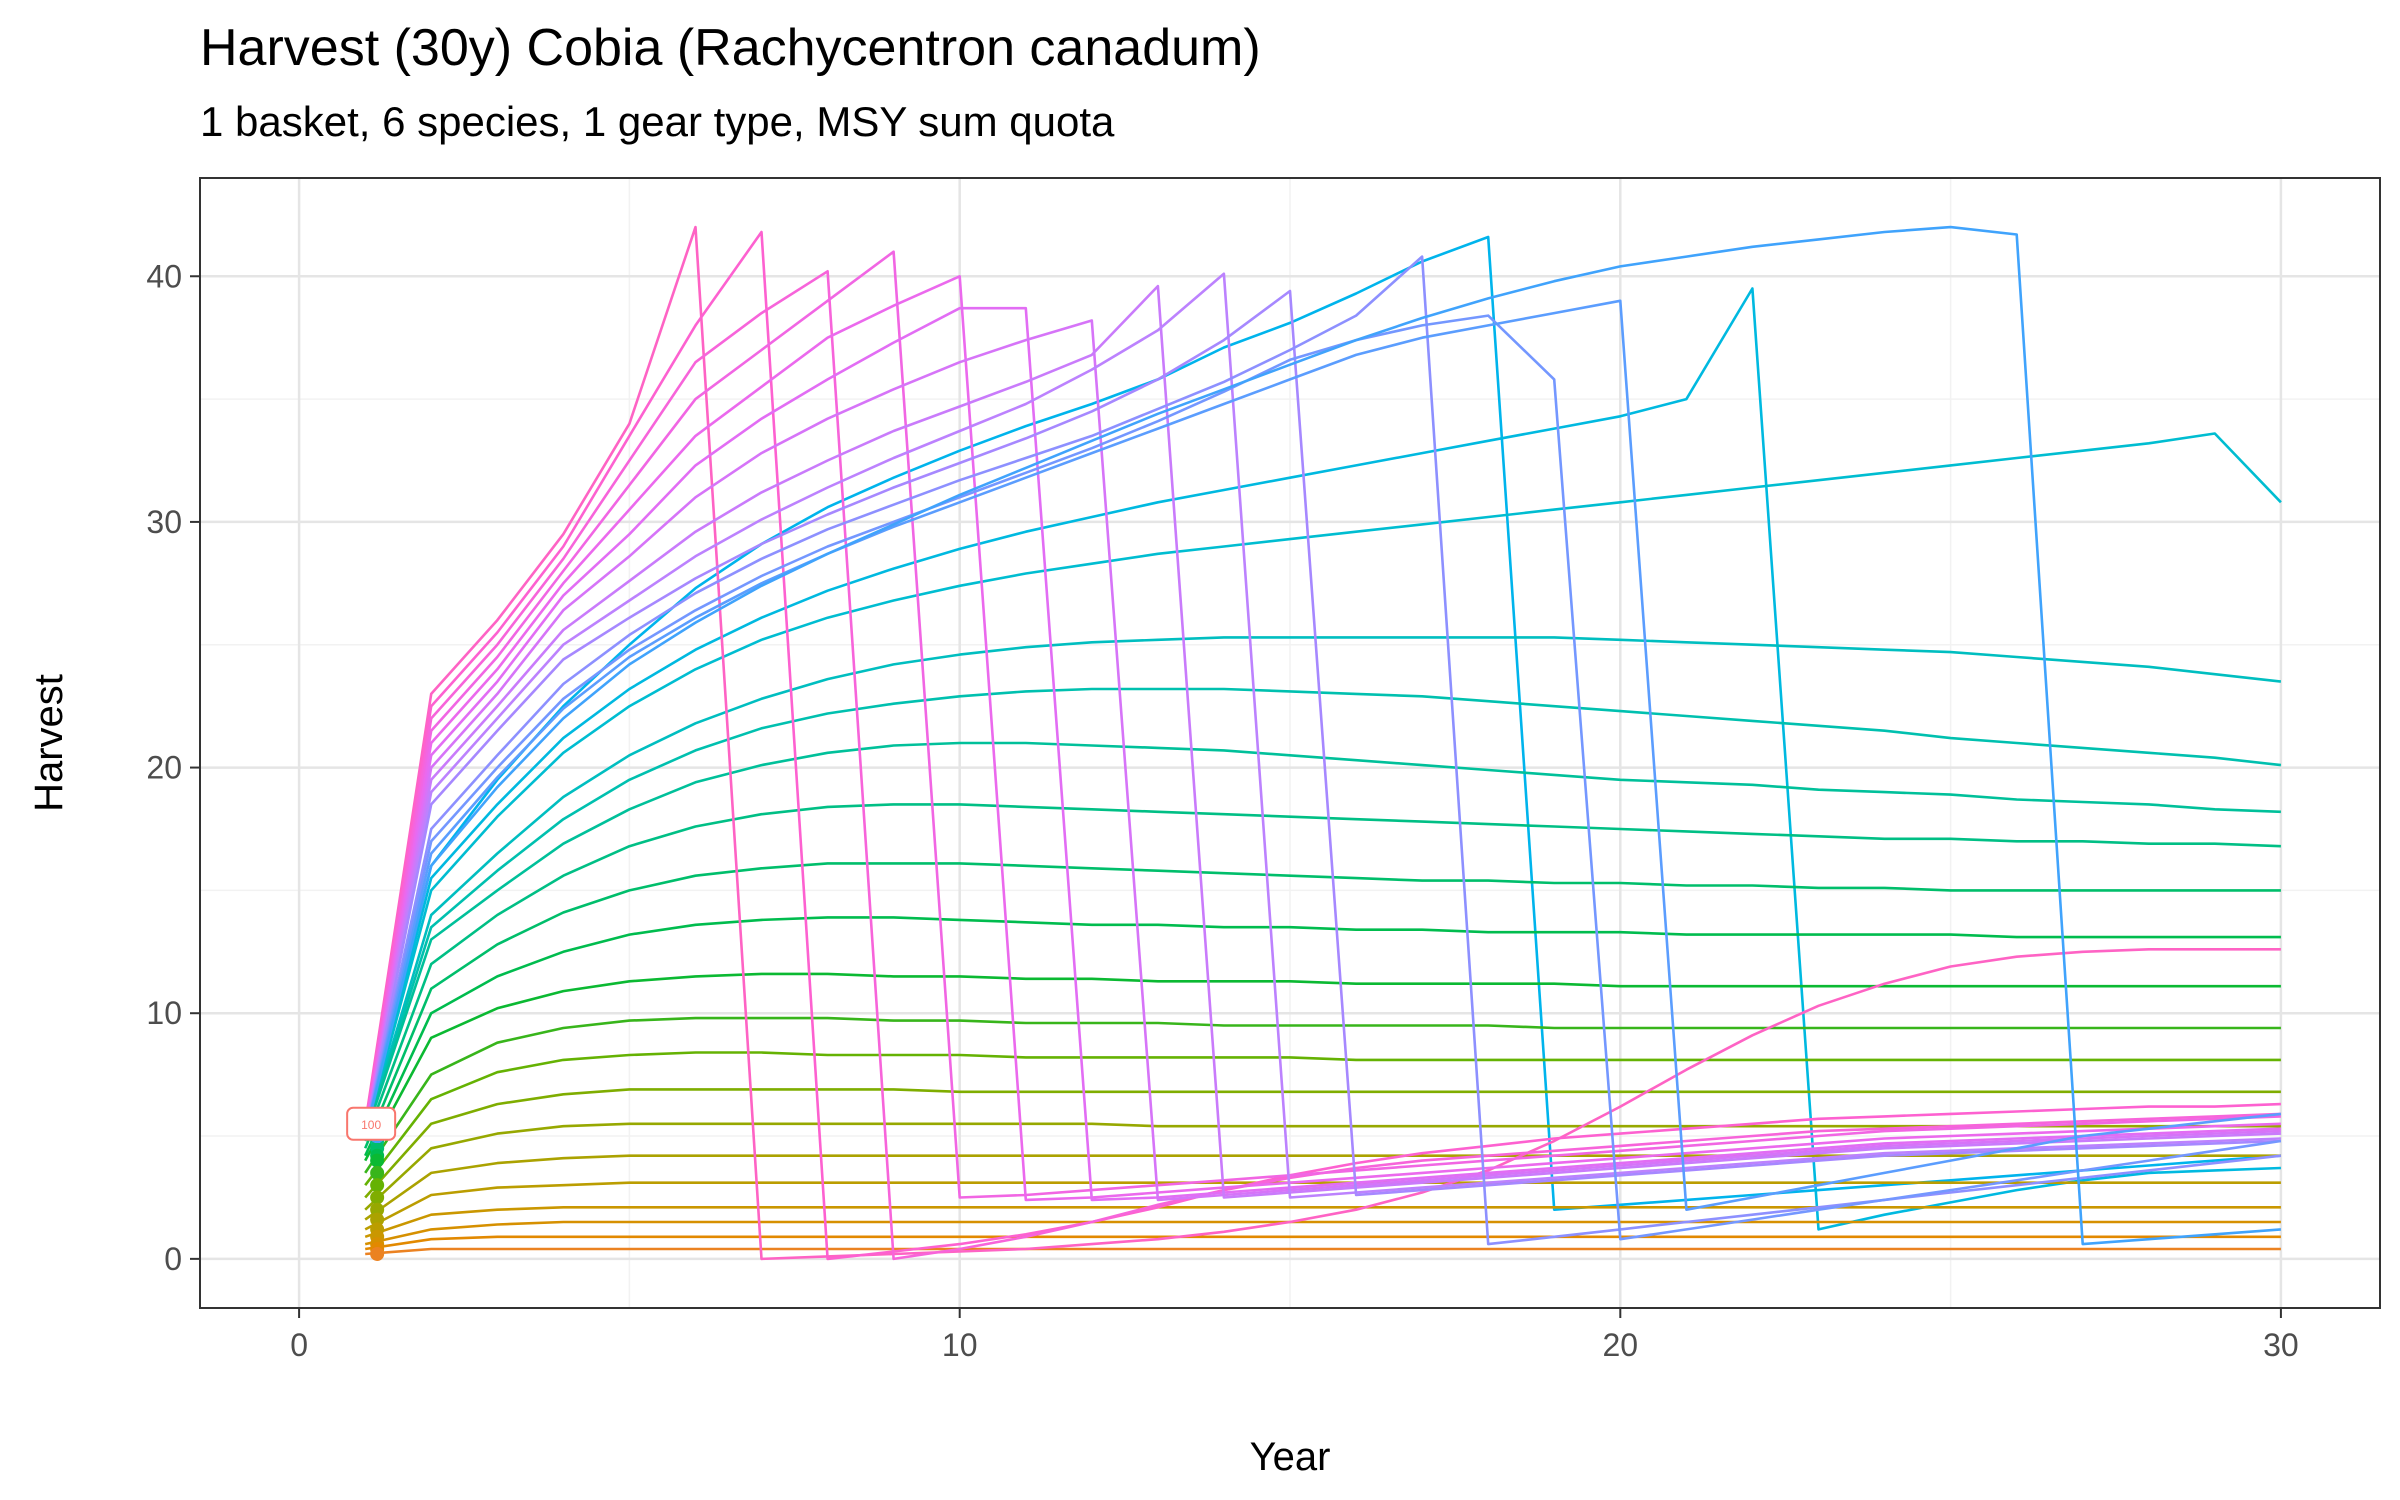 The image size is (2400, 1500). Describe the element at coordinates (164, 1013) in the screenshot. I see `y-tick-label: 10` at that location.